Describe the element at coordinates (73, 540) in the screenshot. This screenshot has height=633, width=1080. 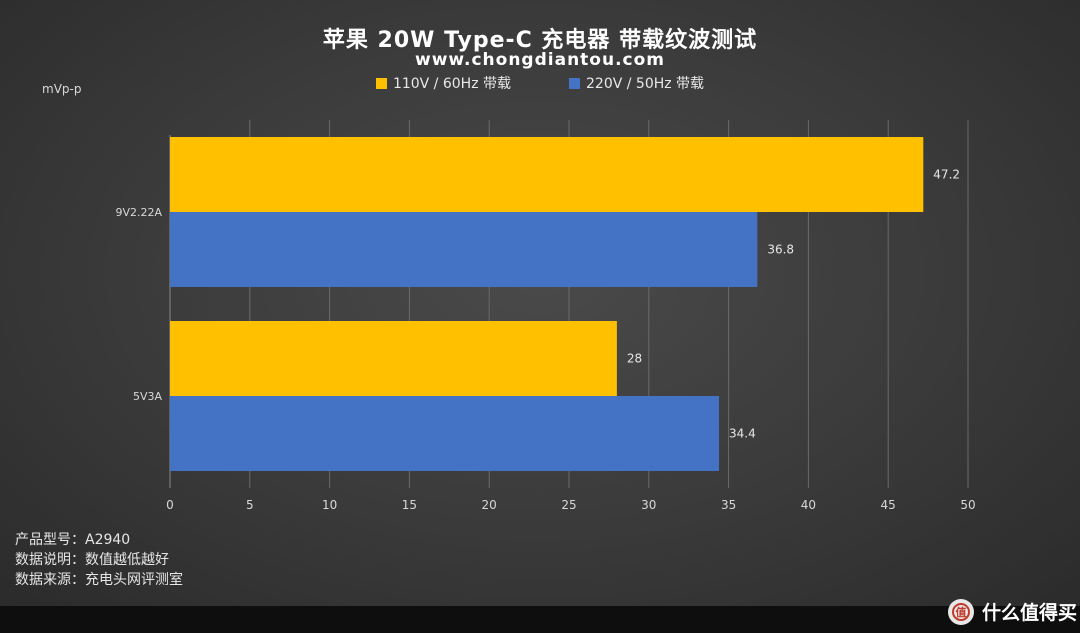
I see `note-product: 产品型号：A2940` at that location.